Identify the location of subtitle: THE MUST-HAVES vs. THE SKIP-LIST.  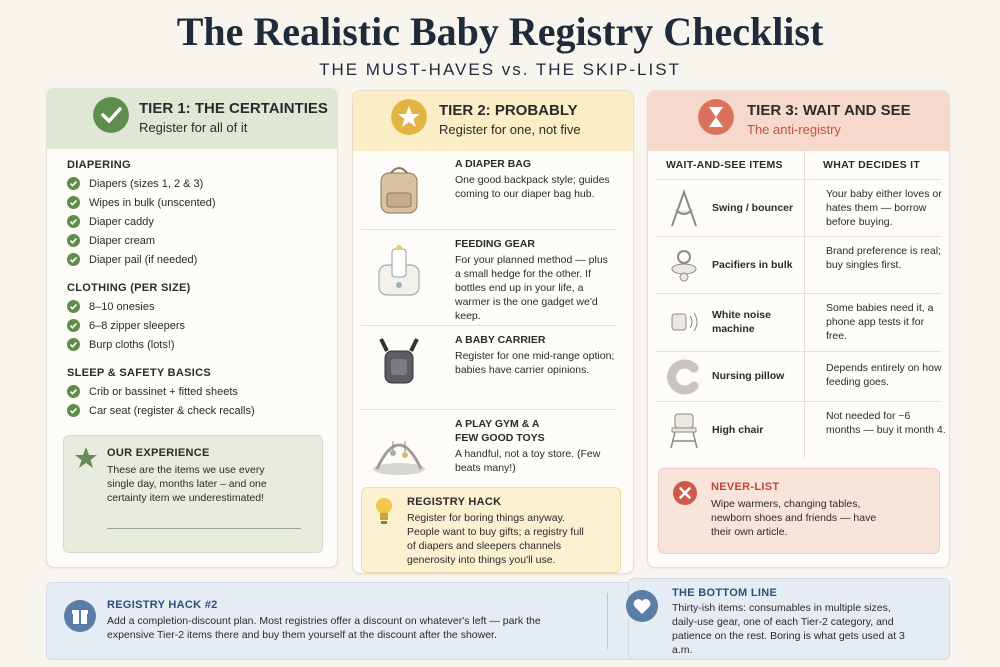
(500, 69).